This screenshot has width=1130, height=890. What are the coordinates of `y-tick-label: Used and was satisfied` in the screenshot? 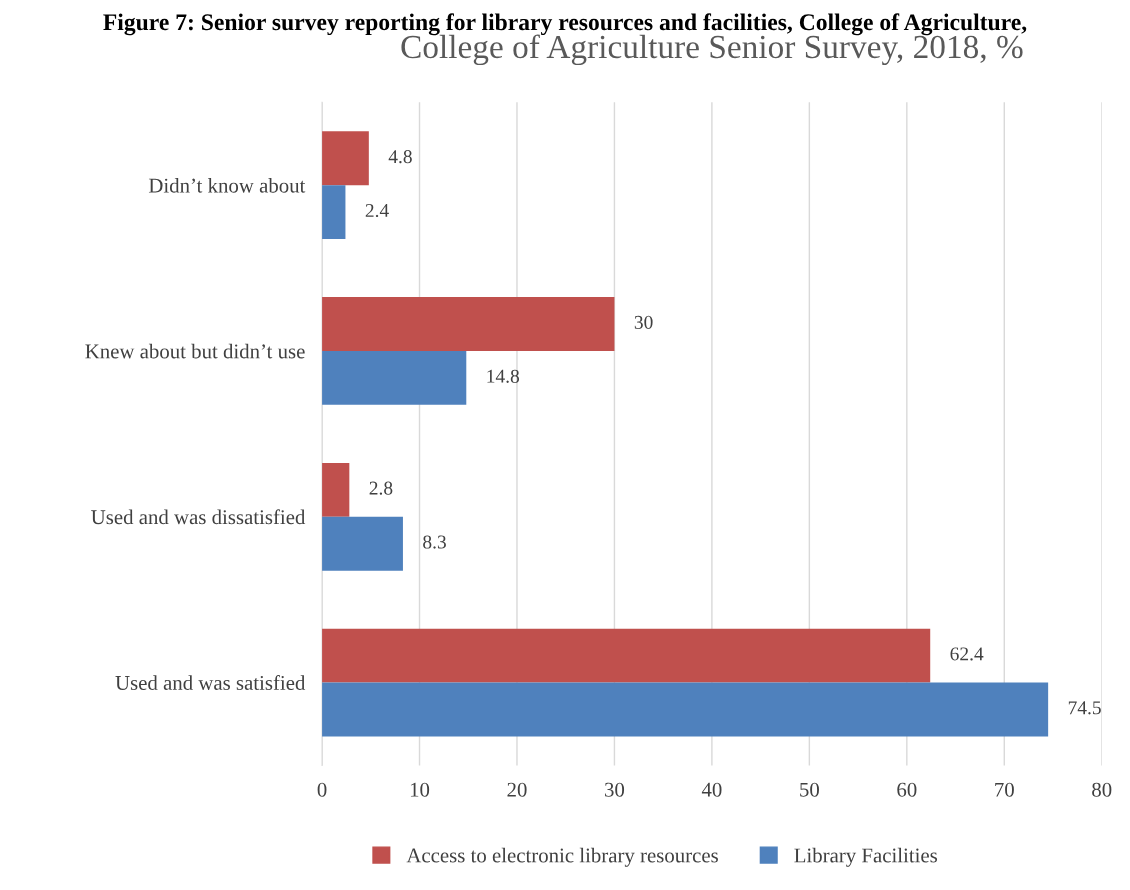 It's located at (210, 682).